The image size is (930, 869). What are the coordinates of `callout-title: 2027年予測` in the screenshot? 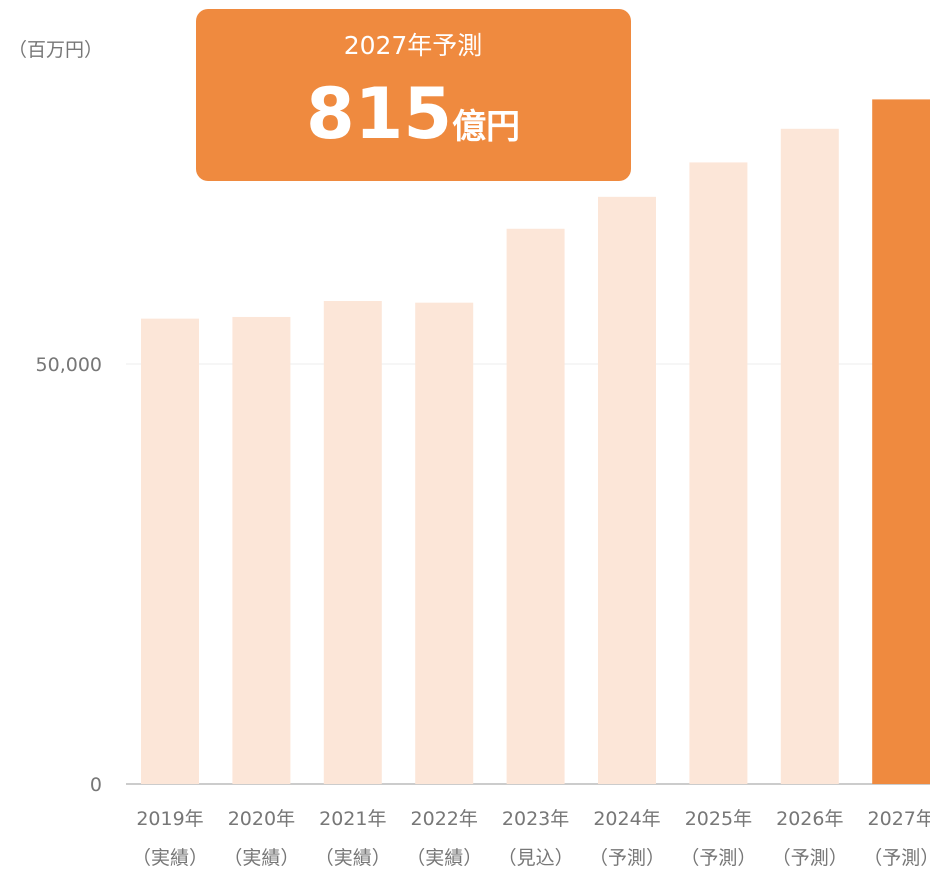 It's located at (413, 45).